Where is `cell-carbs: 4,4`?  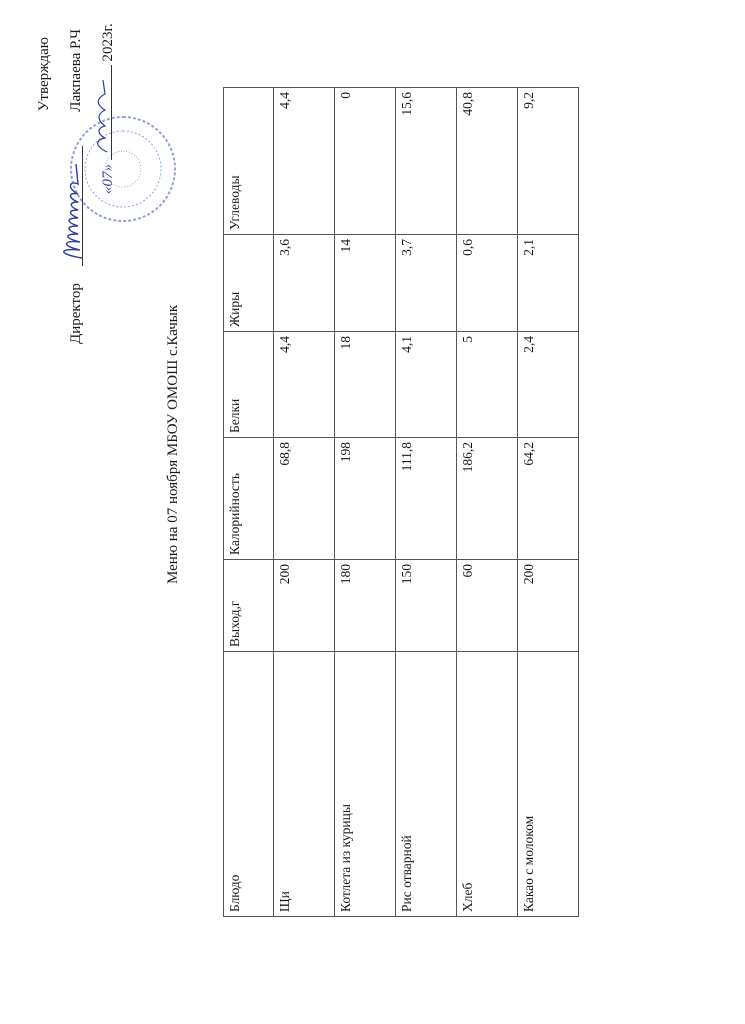
cell-carbs: 4,4 is located at coordinates (304, 161).